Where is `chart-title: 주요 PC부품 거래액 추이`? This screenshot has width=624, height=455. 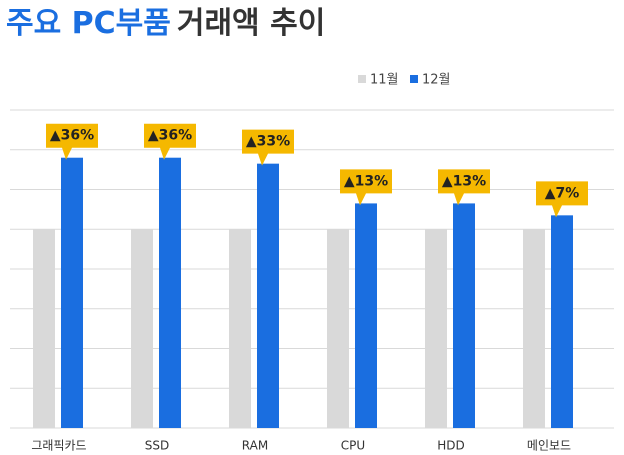 chart-title: 주요 PC부품 거래액 추이 is located at coordinates (165, 23).